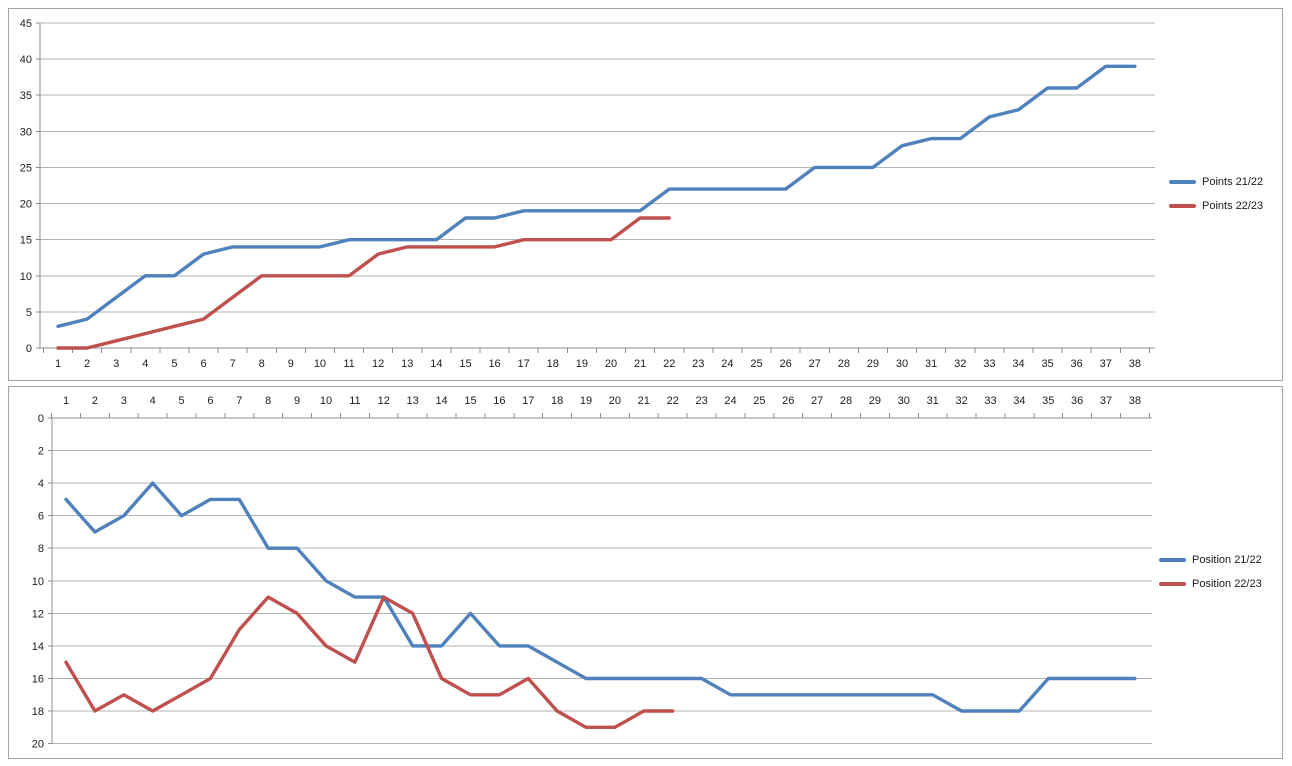 The image size is (1292, 766). Describe the element at coordinates (1048, 401) in the screenshot. I see `x-axis-label: 35` at that location.